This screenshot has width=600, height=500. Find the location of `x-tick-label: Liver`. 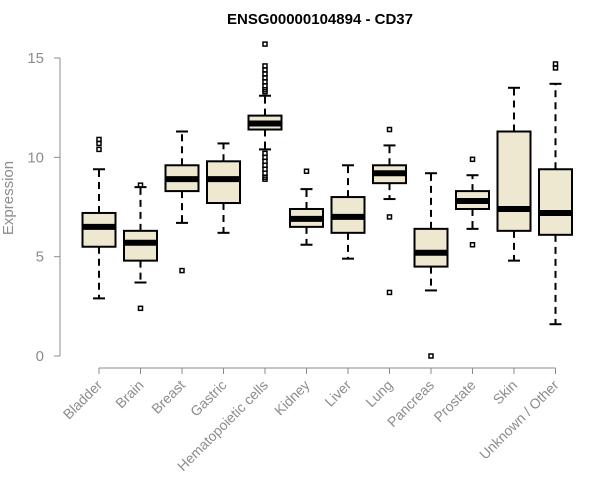

x-tick-label: Liver is located at coordinates (337, 393).